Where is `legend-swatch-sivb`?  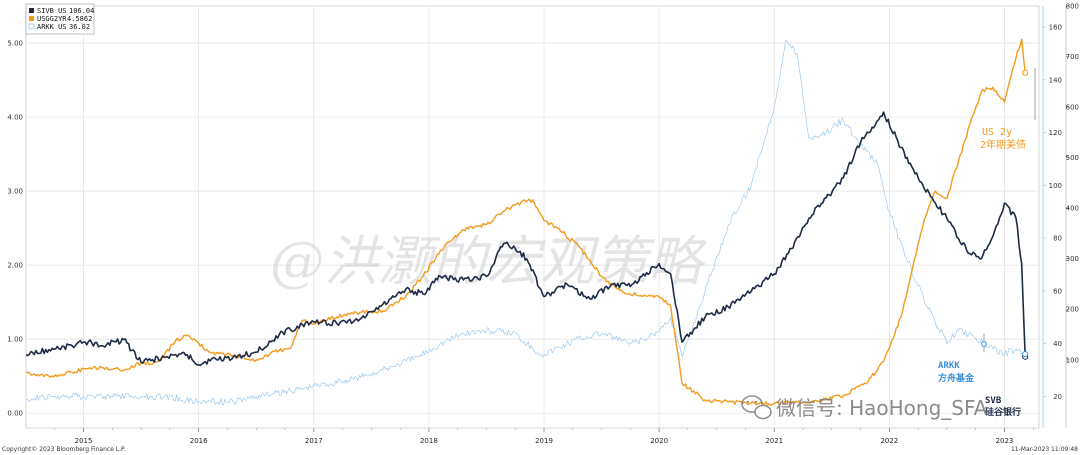 legend-swatch-sivb is located at coordinates (31, 10).